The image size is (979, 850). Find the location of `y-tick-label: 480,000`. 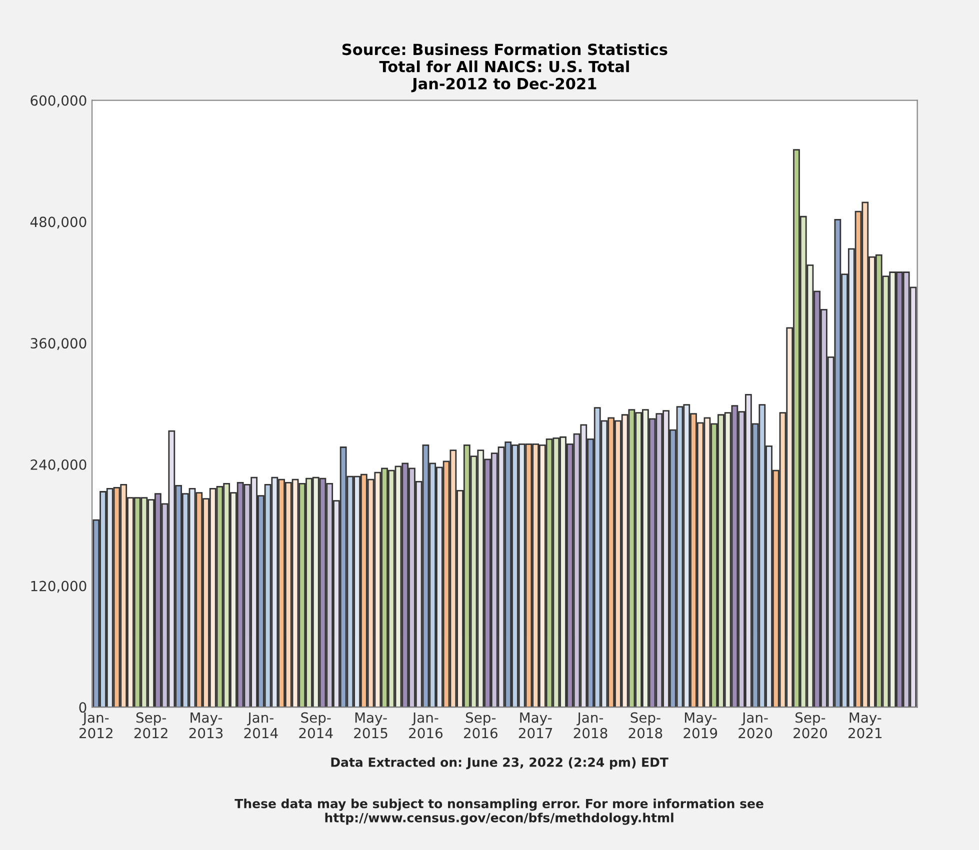

y-tick-label: 480,000 is located at coordinates (58, 222).